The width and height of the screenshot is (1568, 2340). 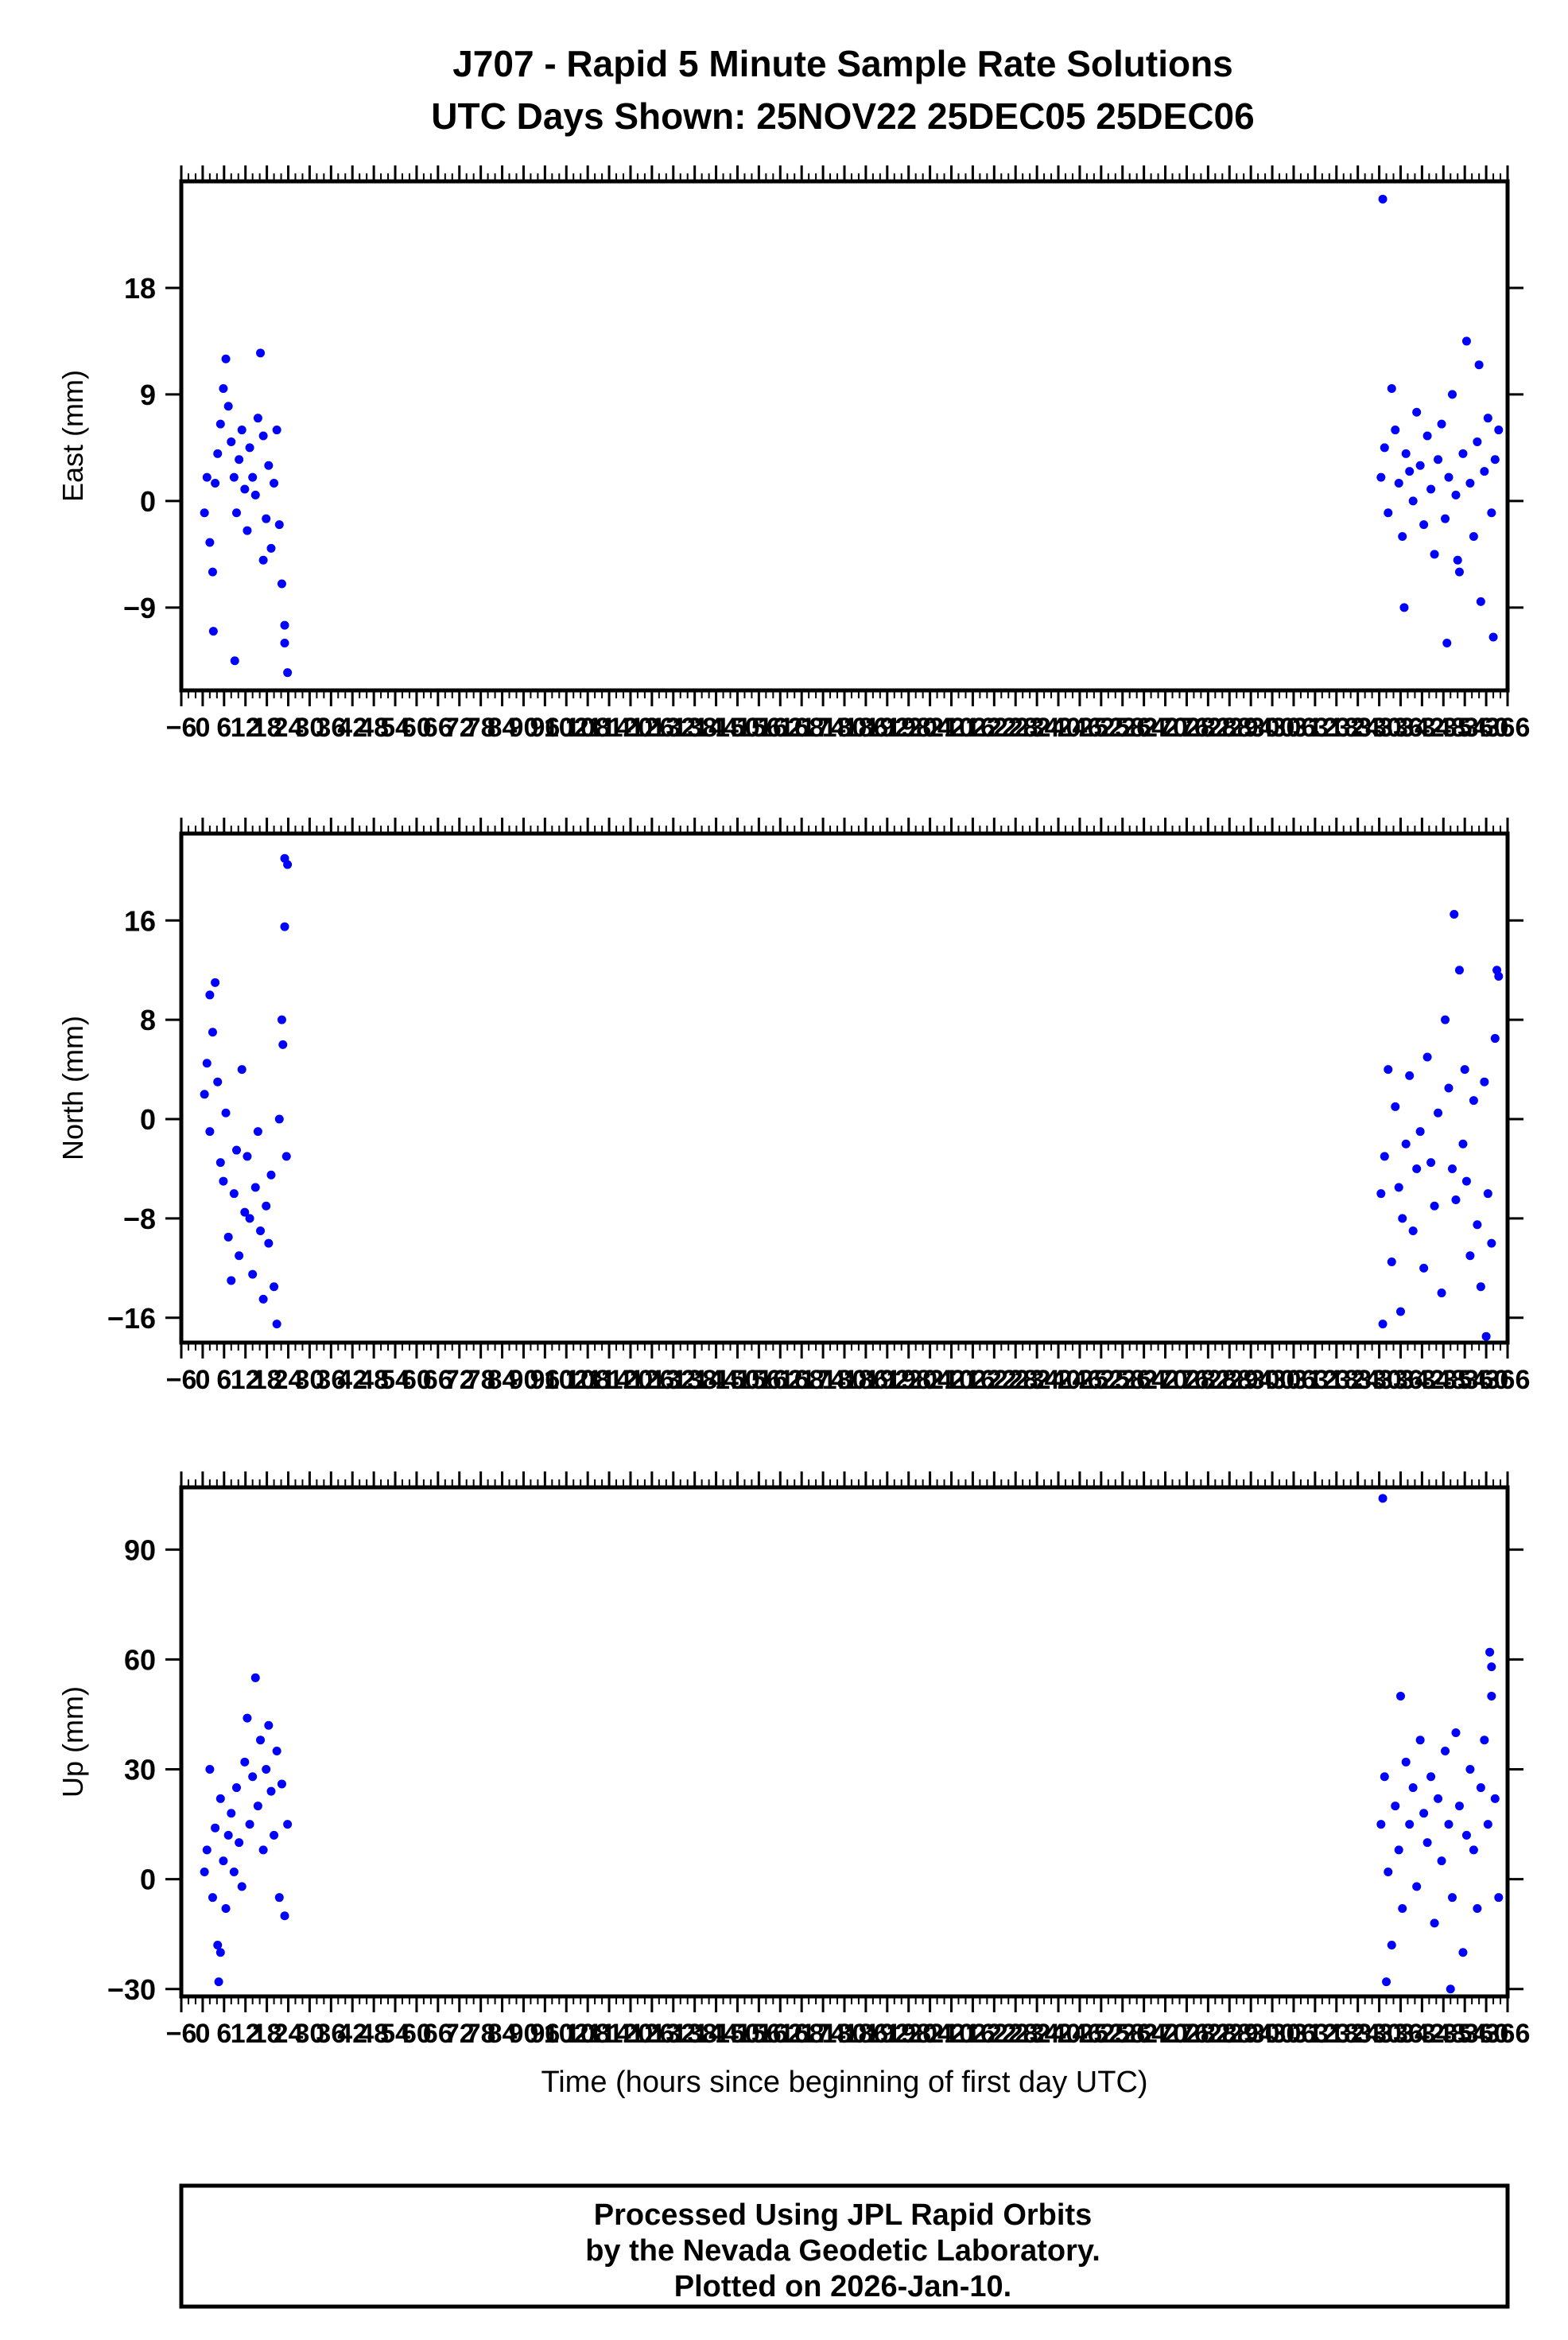 I want to click on north-x-tick-label: 30, so click(x=310, y=1380).